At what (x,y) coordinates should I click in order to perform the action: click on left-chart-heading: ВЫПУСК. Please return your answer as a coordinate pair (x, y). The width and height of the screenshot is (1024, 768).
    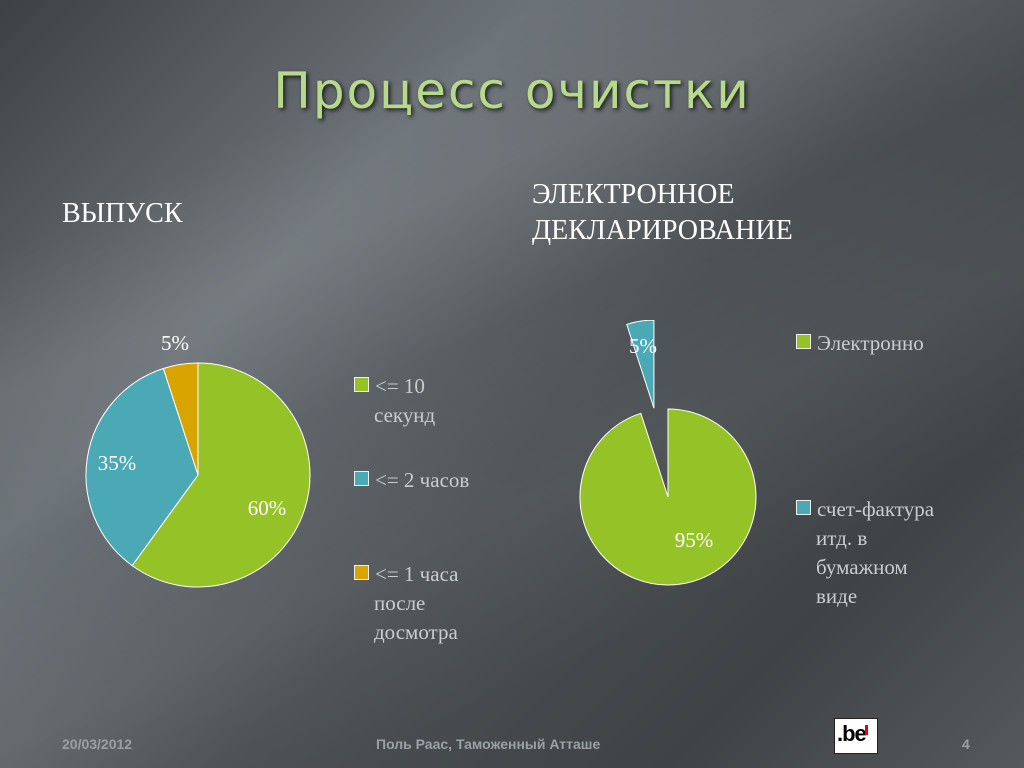
    Looking at the image, I should click on (122, 213).